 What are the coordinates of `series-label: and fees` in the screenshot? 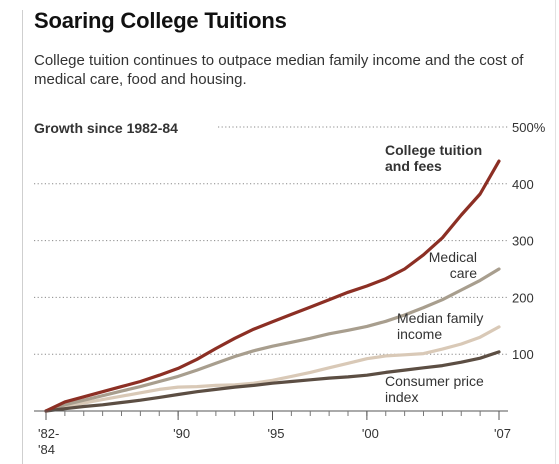 It's located at (413, 166).